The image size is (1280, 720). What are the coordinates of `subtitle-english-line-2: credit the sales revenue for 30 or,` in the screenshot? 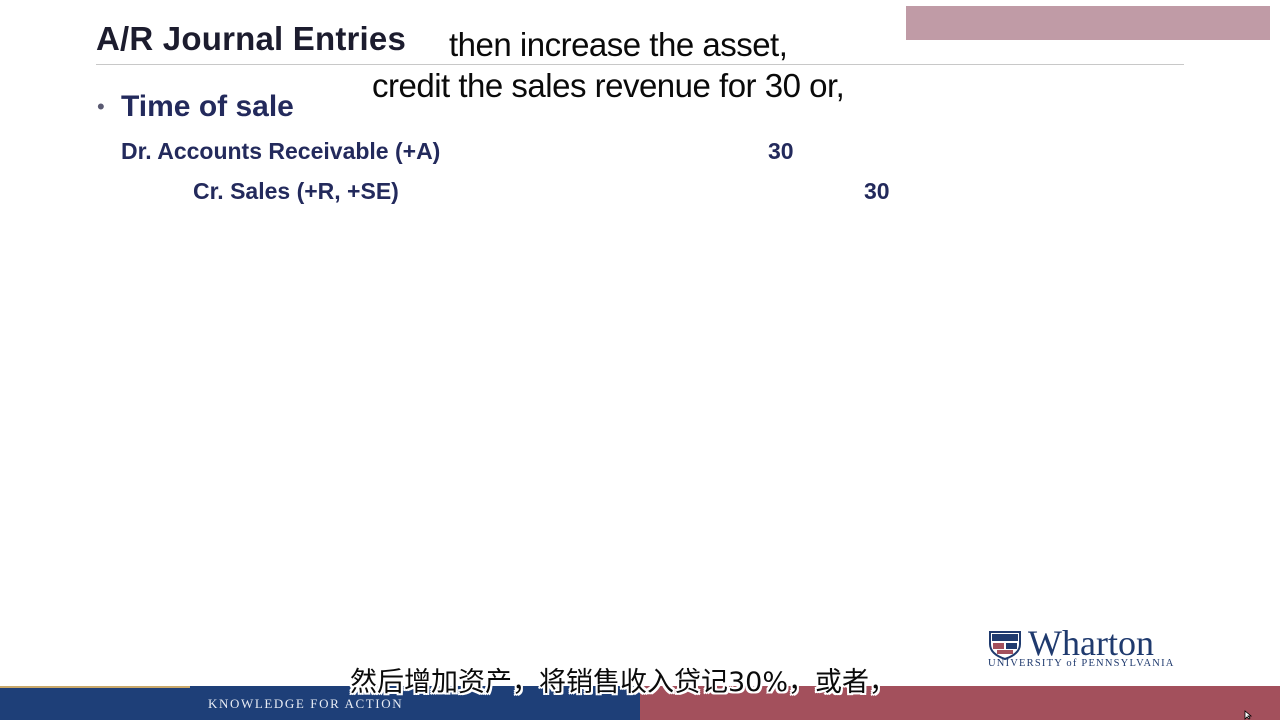 It's located at (608, 85).